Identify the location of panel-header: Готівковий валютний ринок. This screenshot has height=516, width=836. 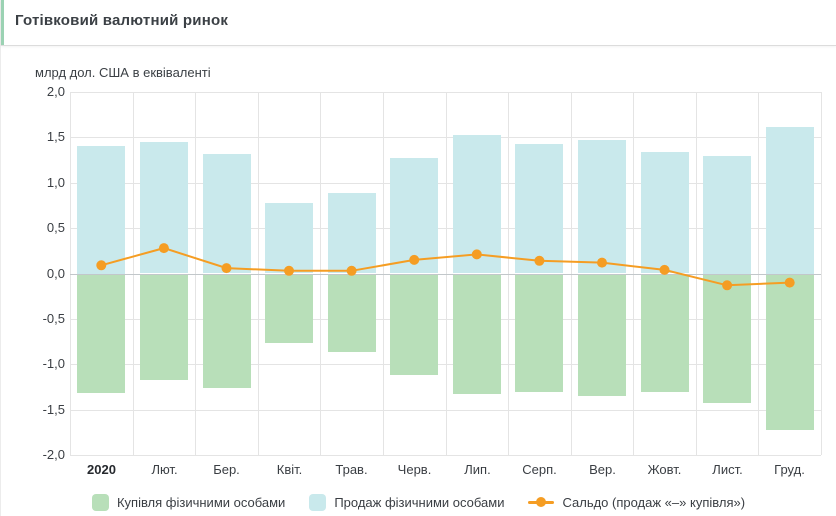
(418, 23).